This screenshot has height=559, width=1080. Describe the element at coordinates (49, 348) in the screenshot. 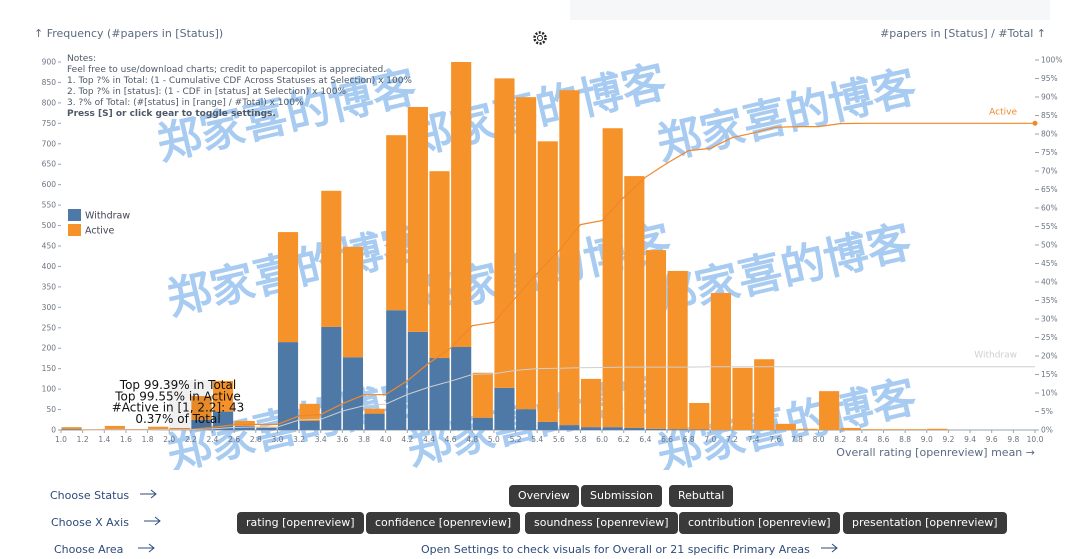

I see `y-tick-label: 200` at that location.